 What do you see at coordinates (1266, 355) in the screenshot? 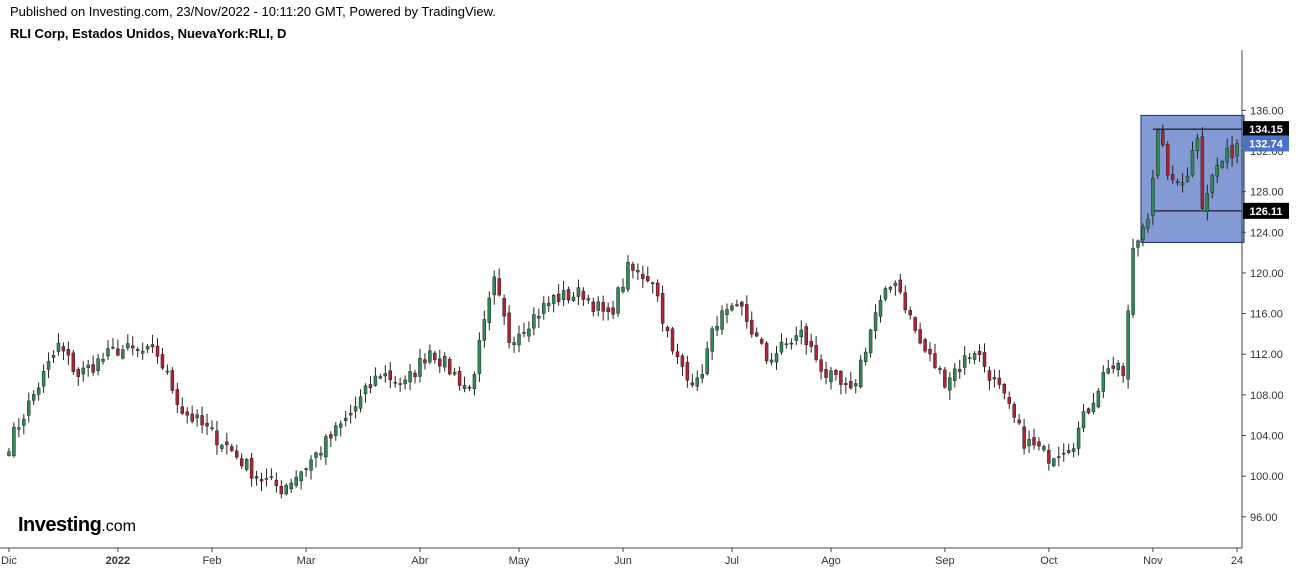
I see `y-tick-label: 112.00` at bounding box center [1266, 355].